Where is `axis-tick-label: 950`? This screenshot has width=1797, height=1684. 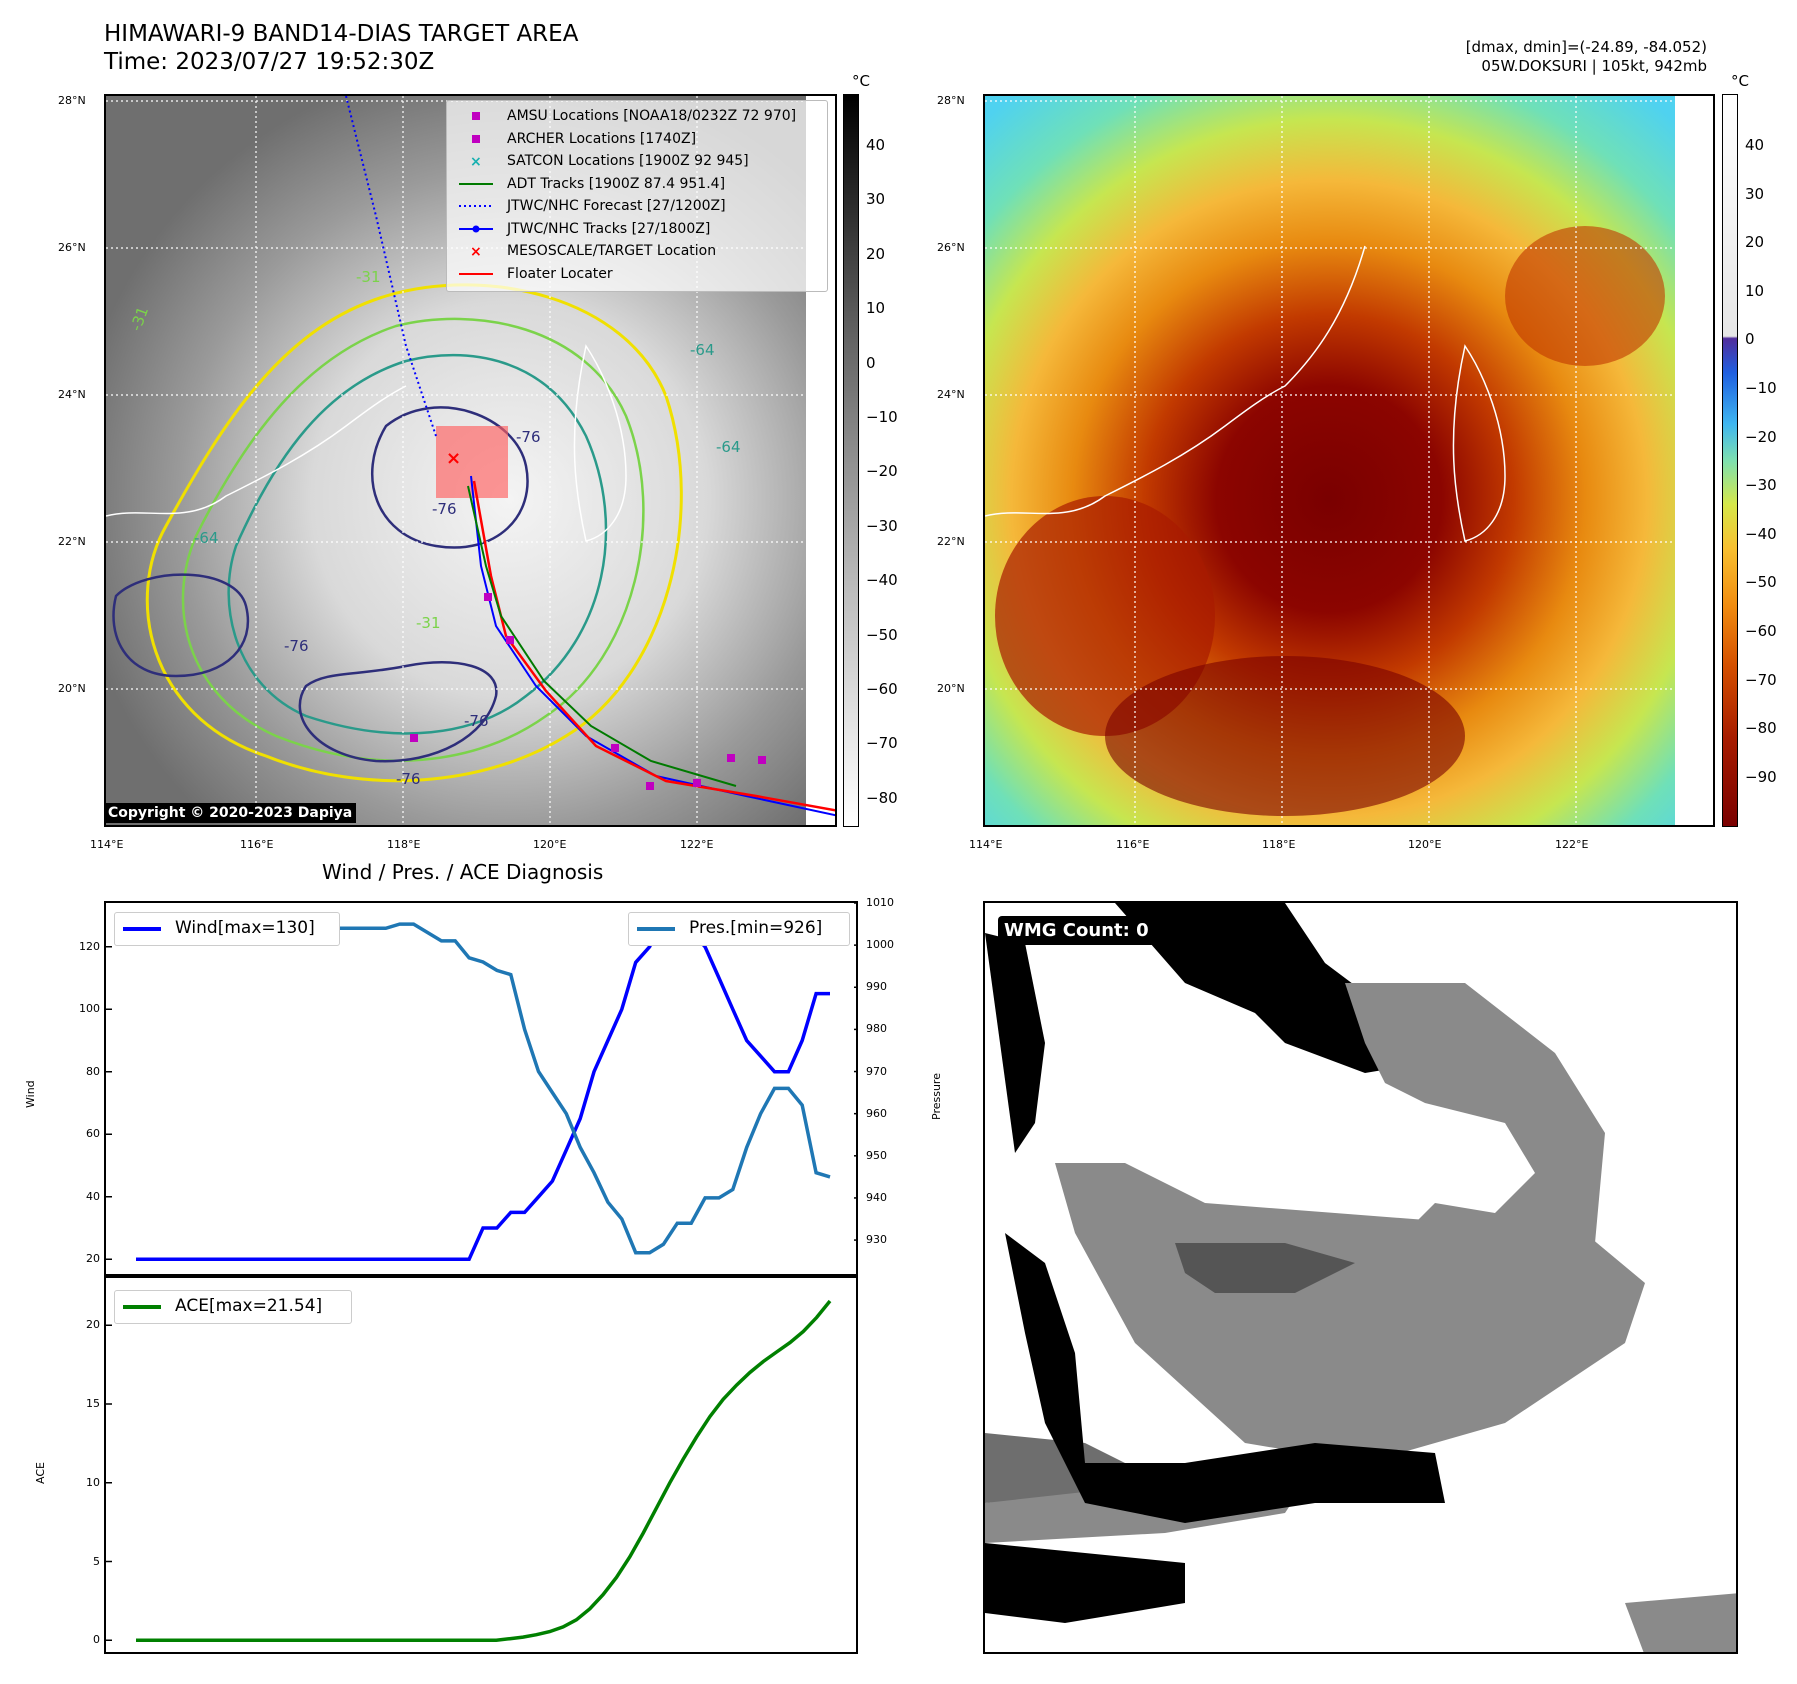 axis-tick-label: 950 is located at coordinates (876, 1155).